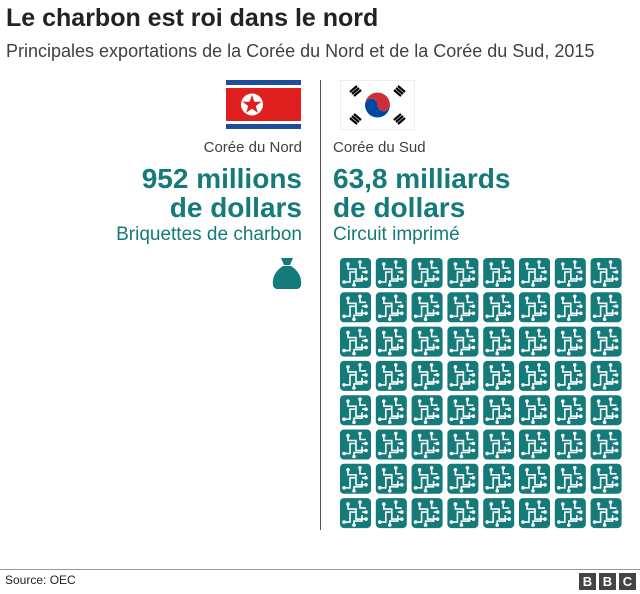 The height and width of the screenshot is (594, 640). Describe the element at coordinates (221, 178) in the screenshot. I see `amount: 952 millions` at that location.